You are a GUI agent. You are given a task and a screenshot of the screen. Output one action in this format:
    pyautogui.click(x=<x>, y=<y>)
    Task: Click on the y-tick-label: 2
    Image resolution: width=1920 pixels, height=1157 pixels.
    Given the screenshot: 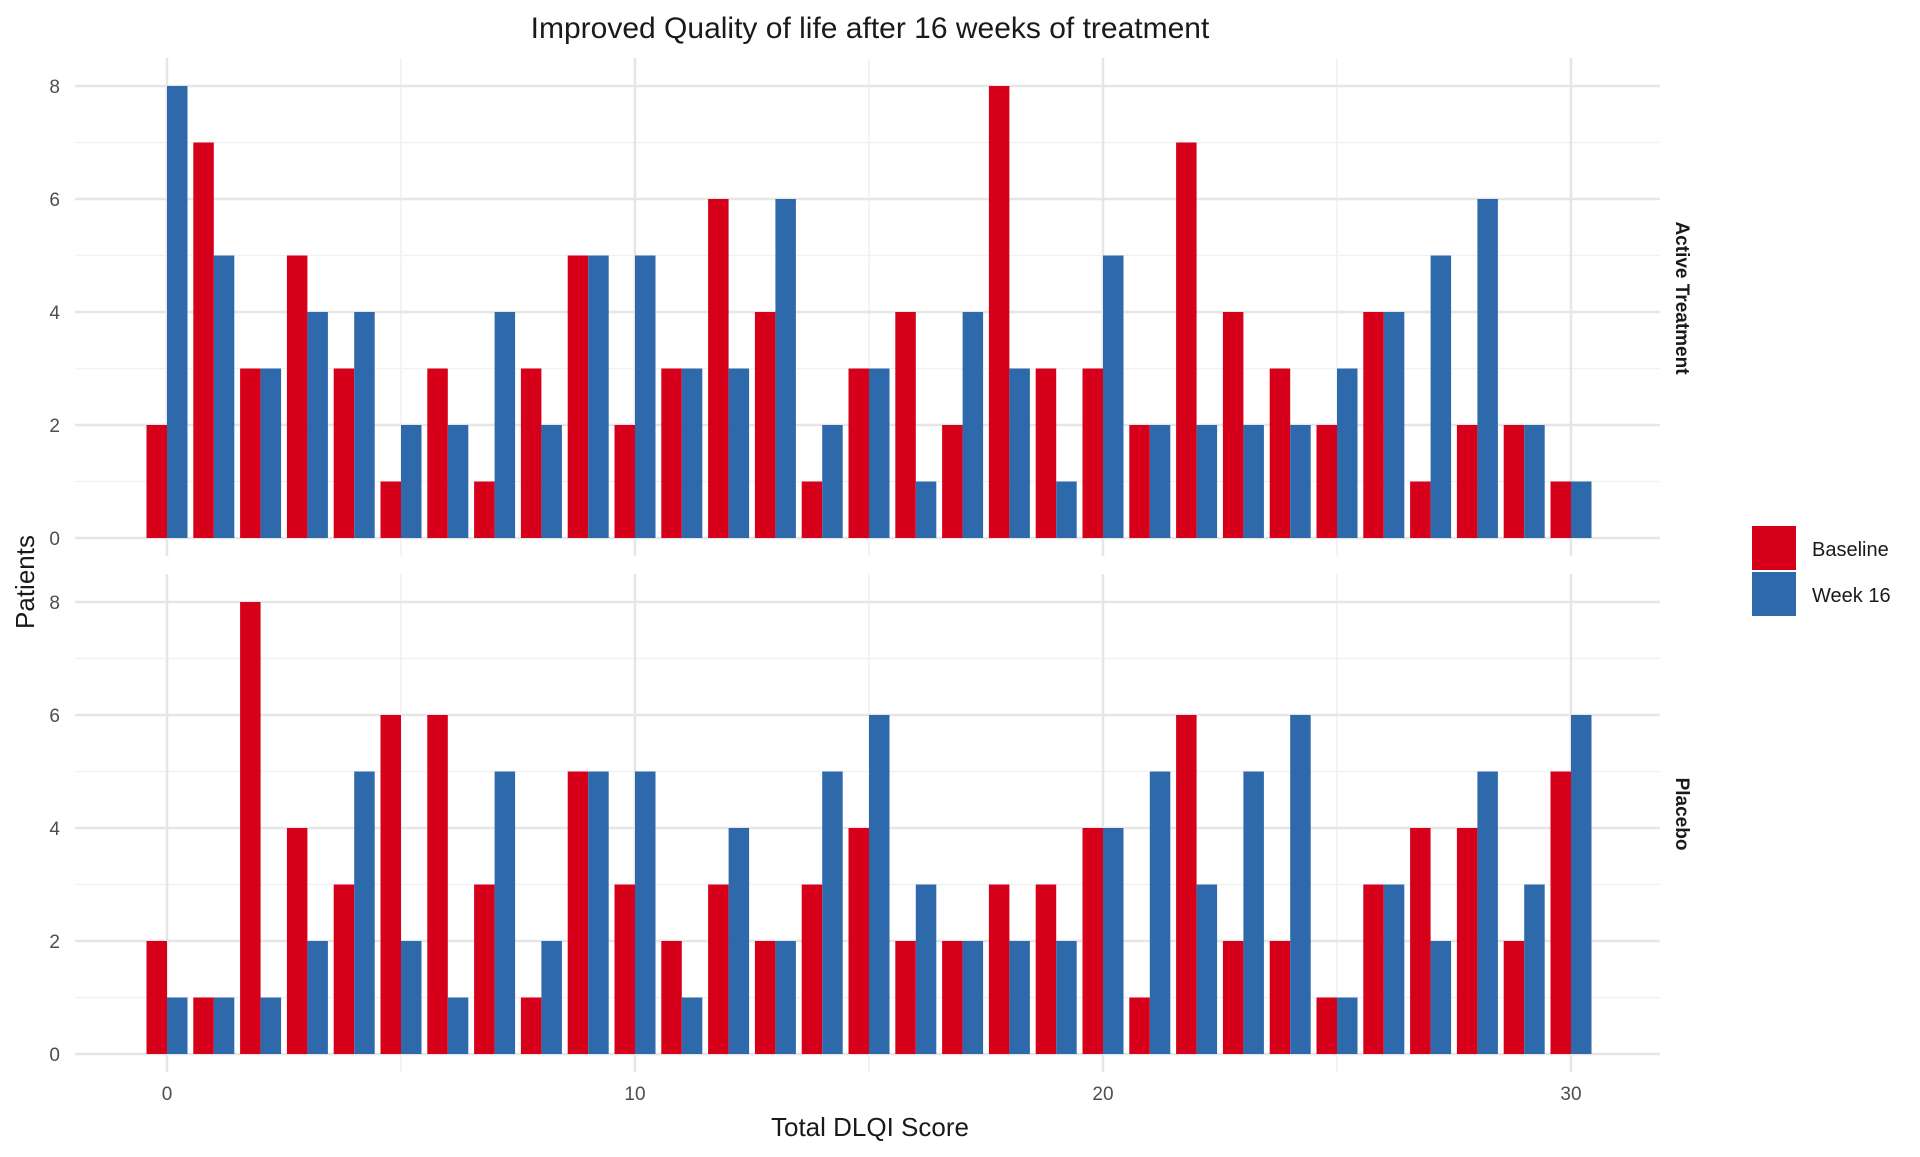 What is the action you would take?
    pyautogui.click(x=54, y=426)
    